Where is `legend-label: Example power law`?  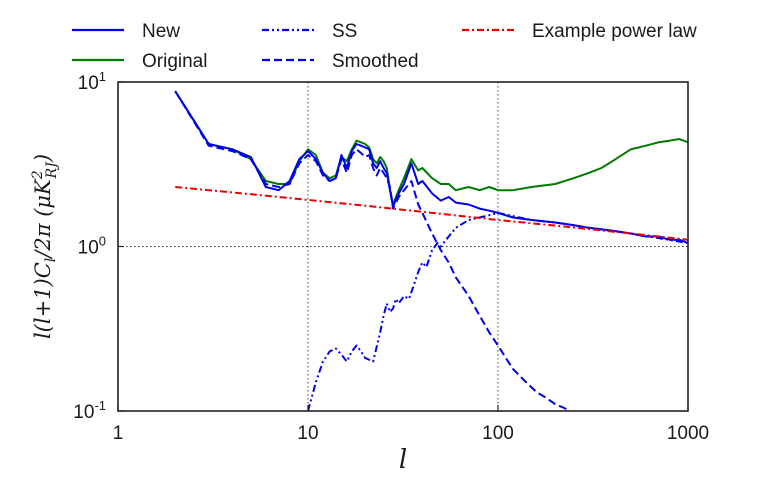 legend-label: Example power law is located at coordinates (614, 31).